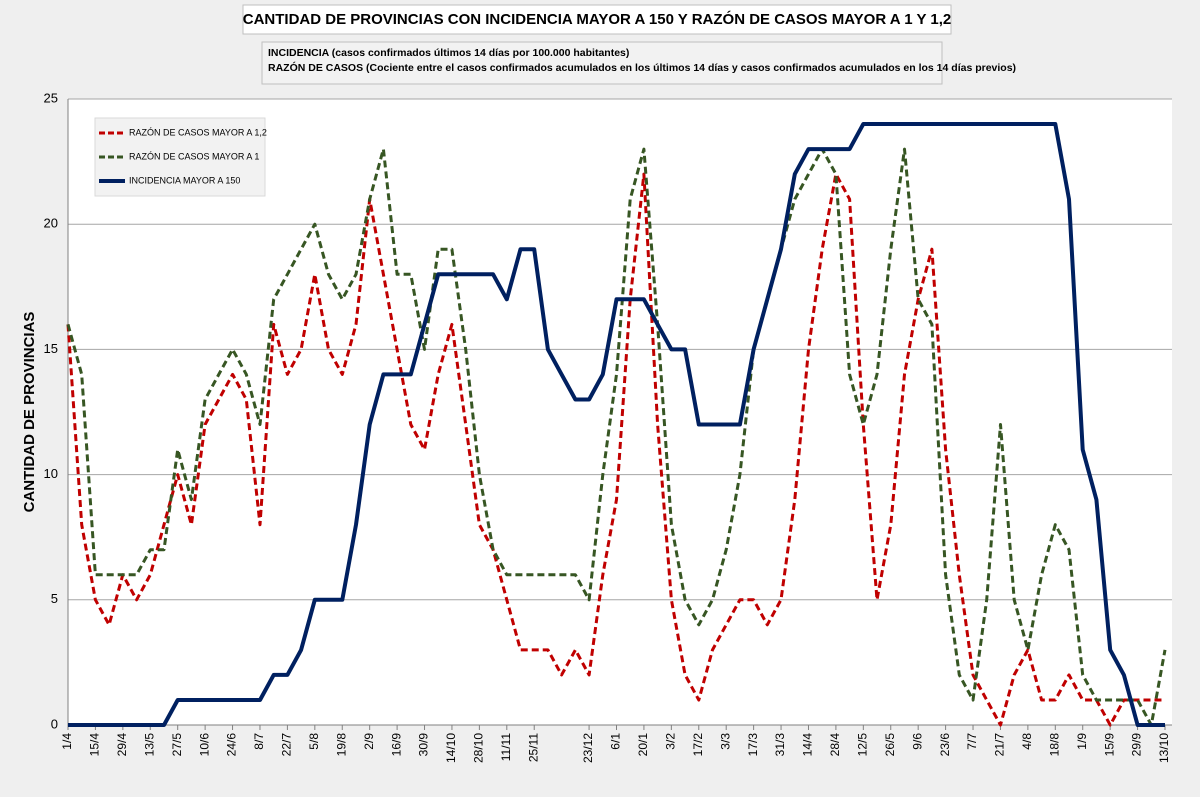 This screenshot has height=797, width=1200. I want to click on y-tick-label: 20, so click(51, 223).